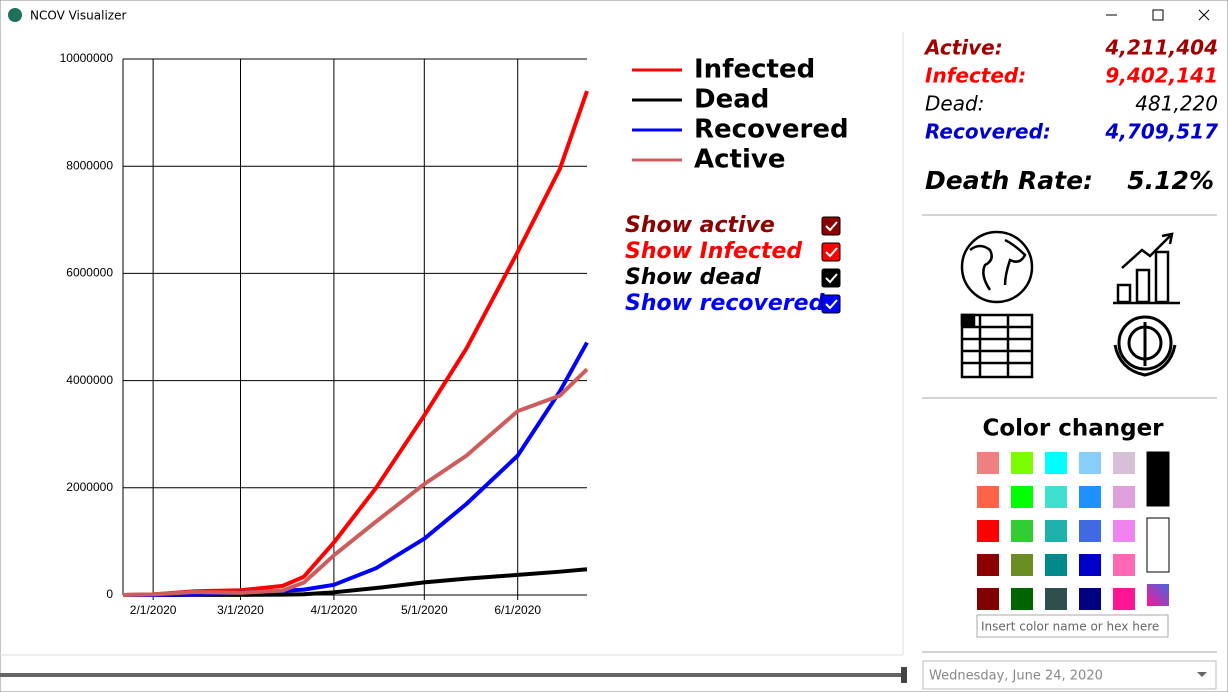 Image resolution: width=1228 pixels, height=692 pixels. What do you see at coordinates (240, 610) in the screenshot?
I see `x-tick-label: 3/1/2020` at bounding box center [240, 610].